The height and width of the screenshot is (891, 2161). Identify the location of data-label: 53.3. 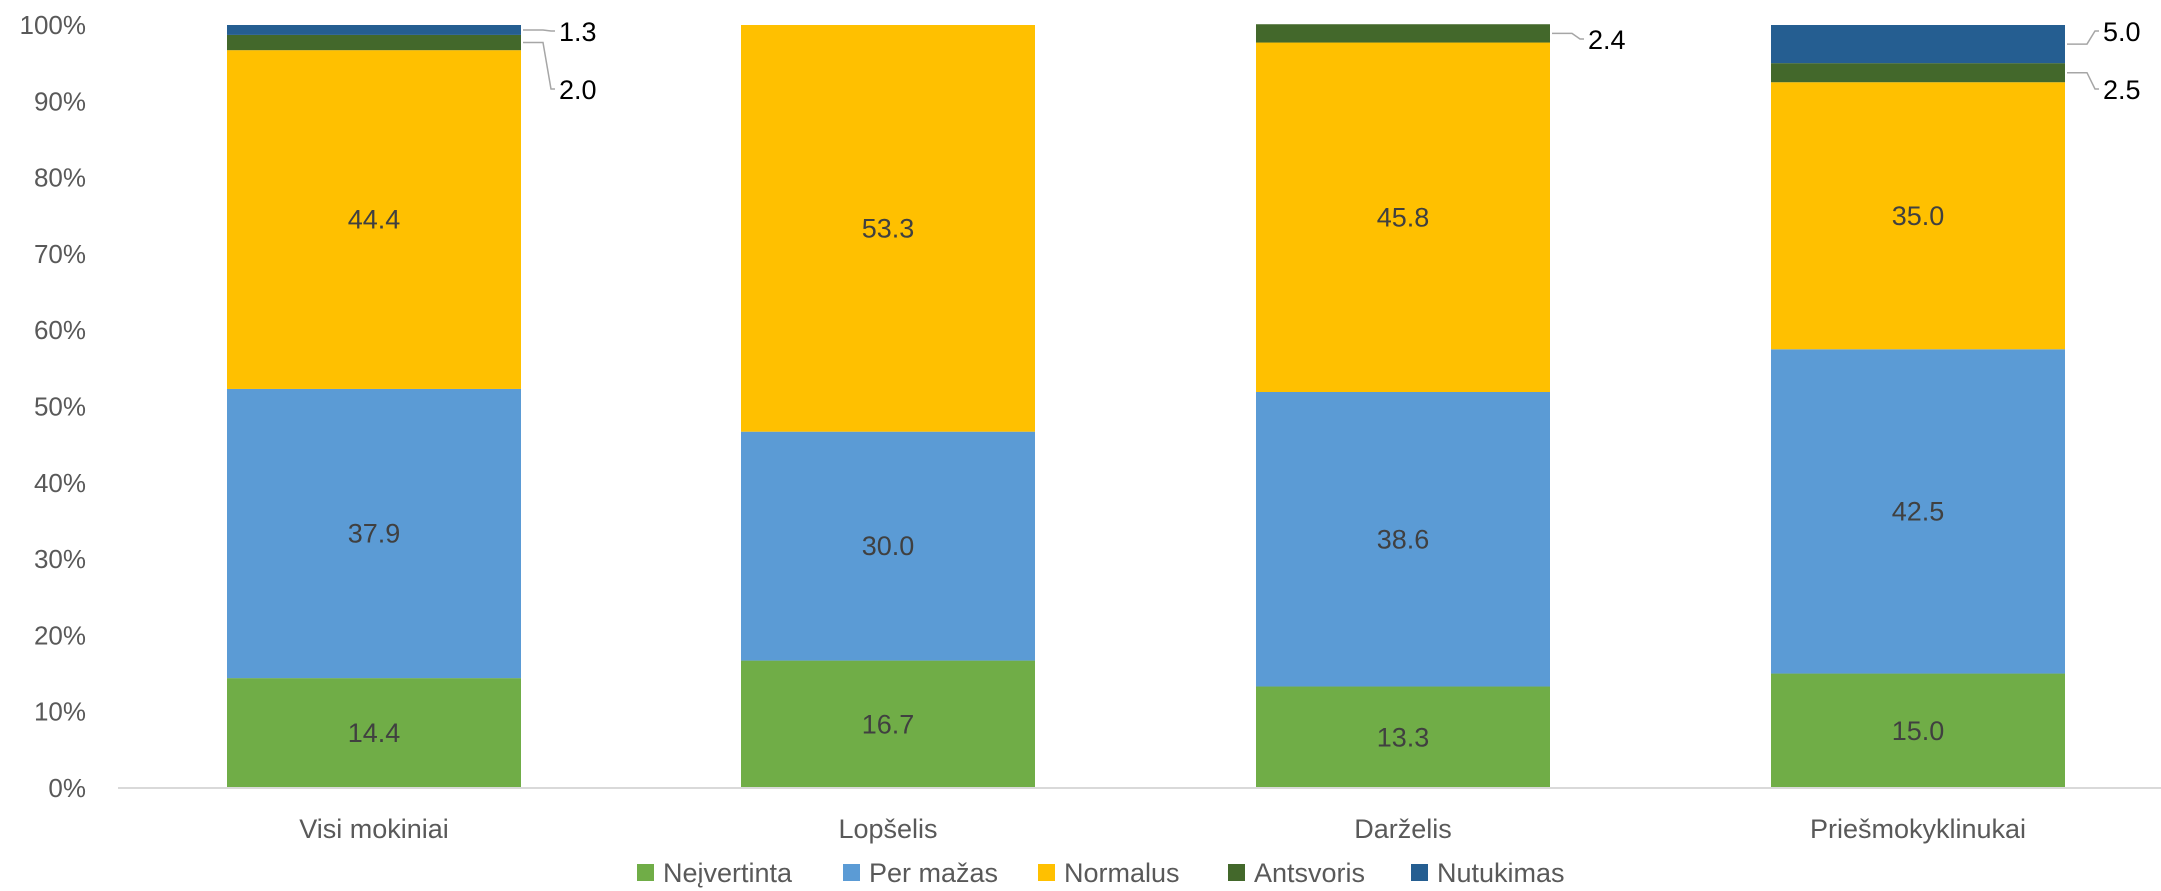
(888, 228).